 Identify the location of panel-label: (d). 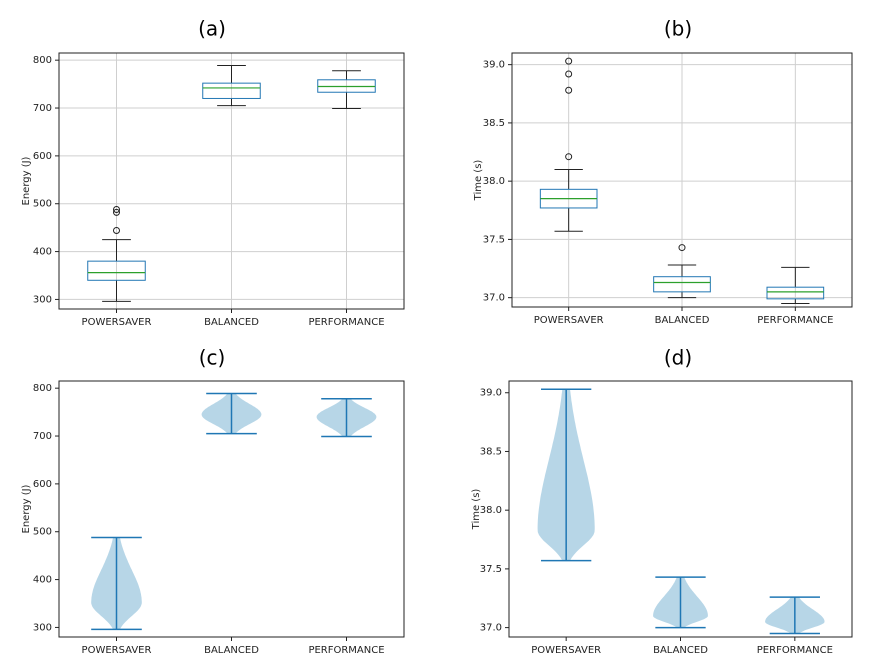
(678, 358).